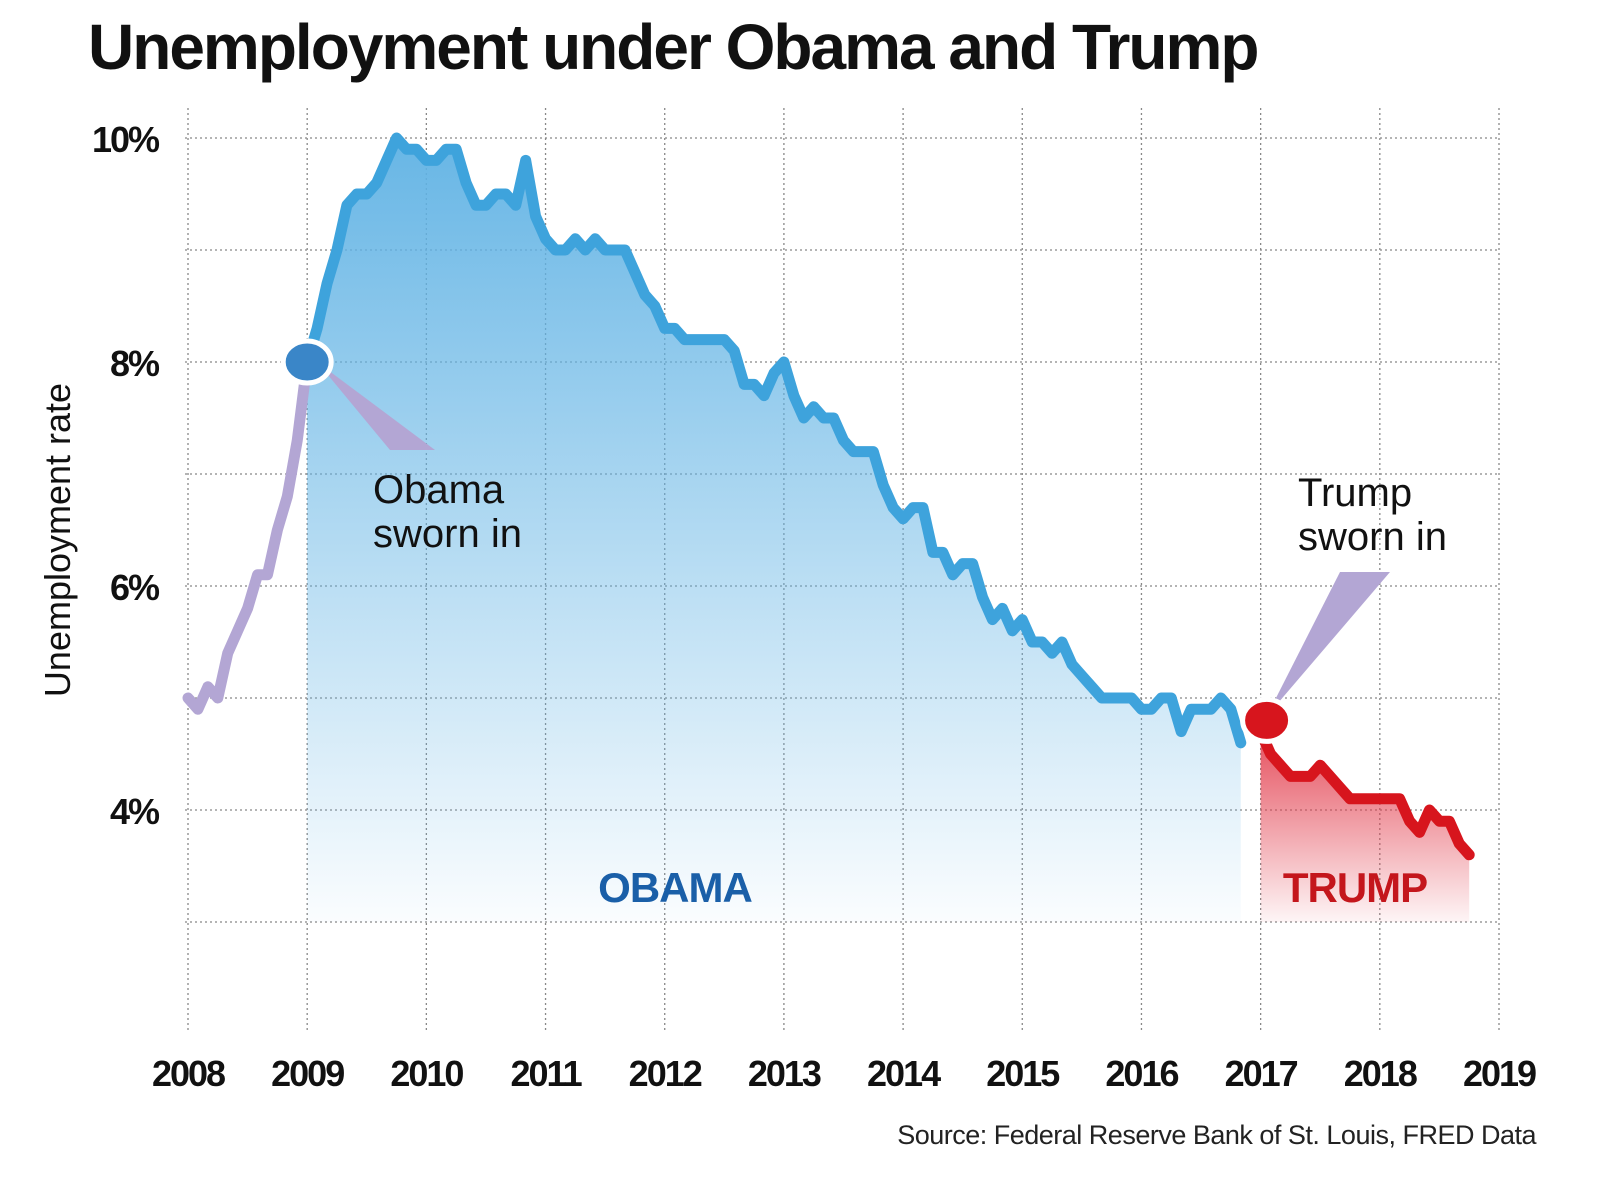 This screenshot has height=1186, width=1600. Describe the element at coordinates (546, 1073) in the screenshot. I see `x-tick-label: 2011` at that location.